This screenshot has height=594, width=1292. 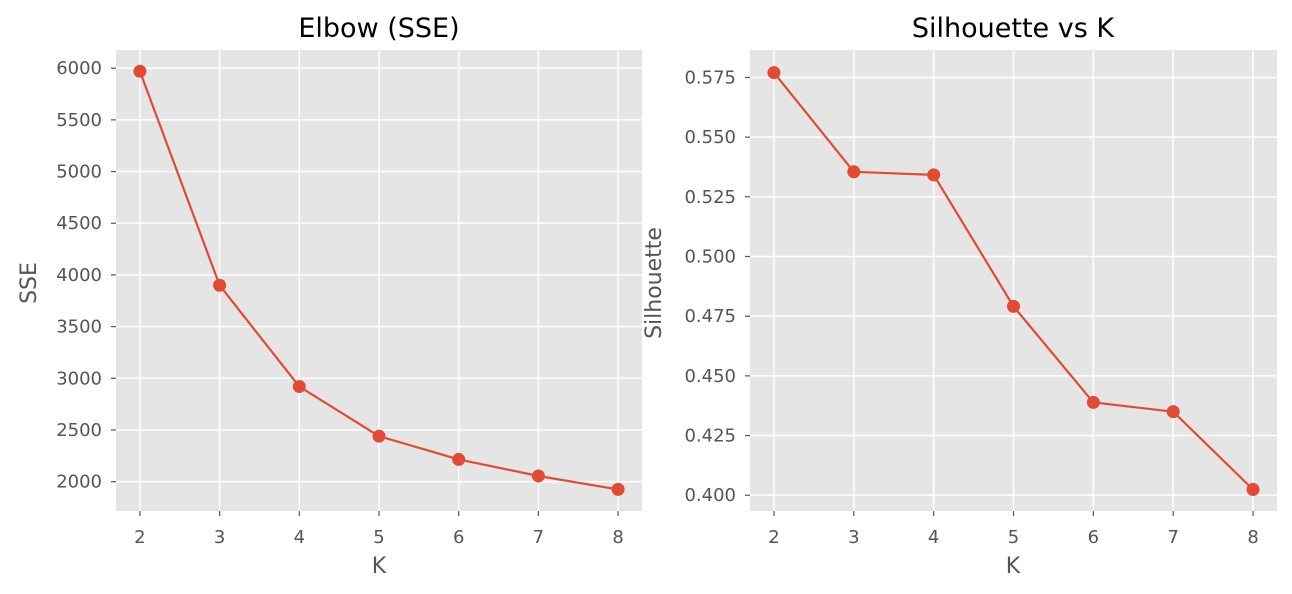 What do you see at coordinates (79, 482) in the screenshot?
I see `y-tick-label: 2000` at bounding box center [79, 482].